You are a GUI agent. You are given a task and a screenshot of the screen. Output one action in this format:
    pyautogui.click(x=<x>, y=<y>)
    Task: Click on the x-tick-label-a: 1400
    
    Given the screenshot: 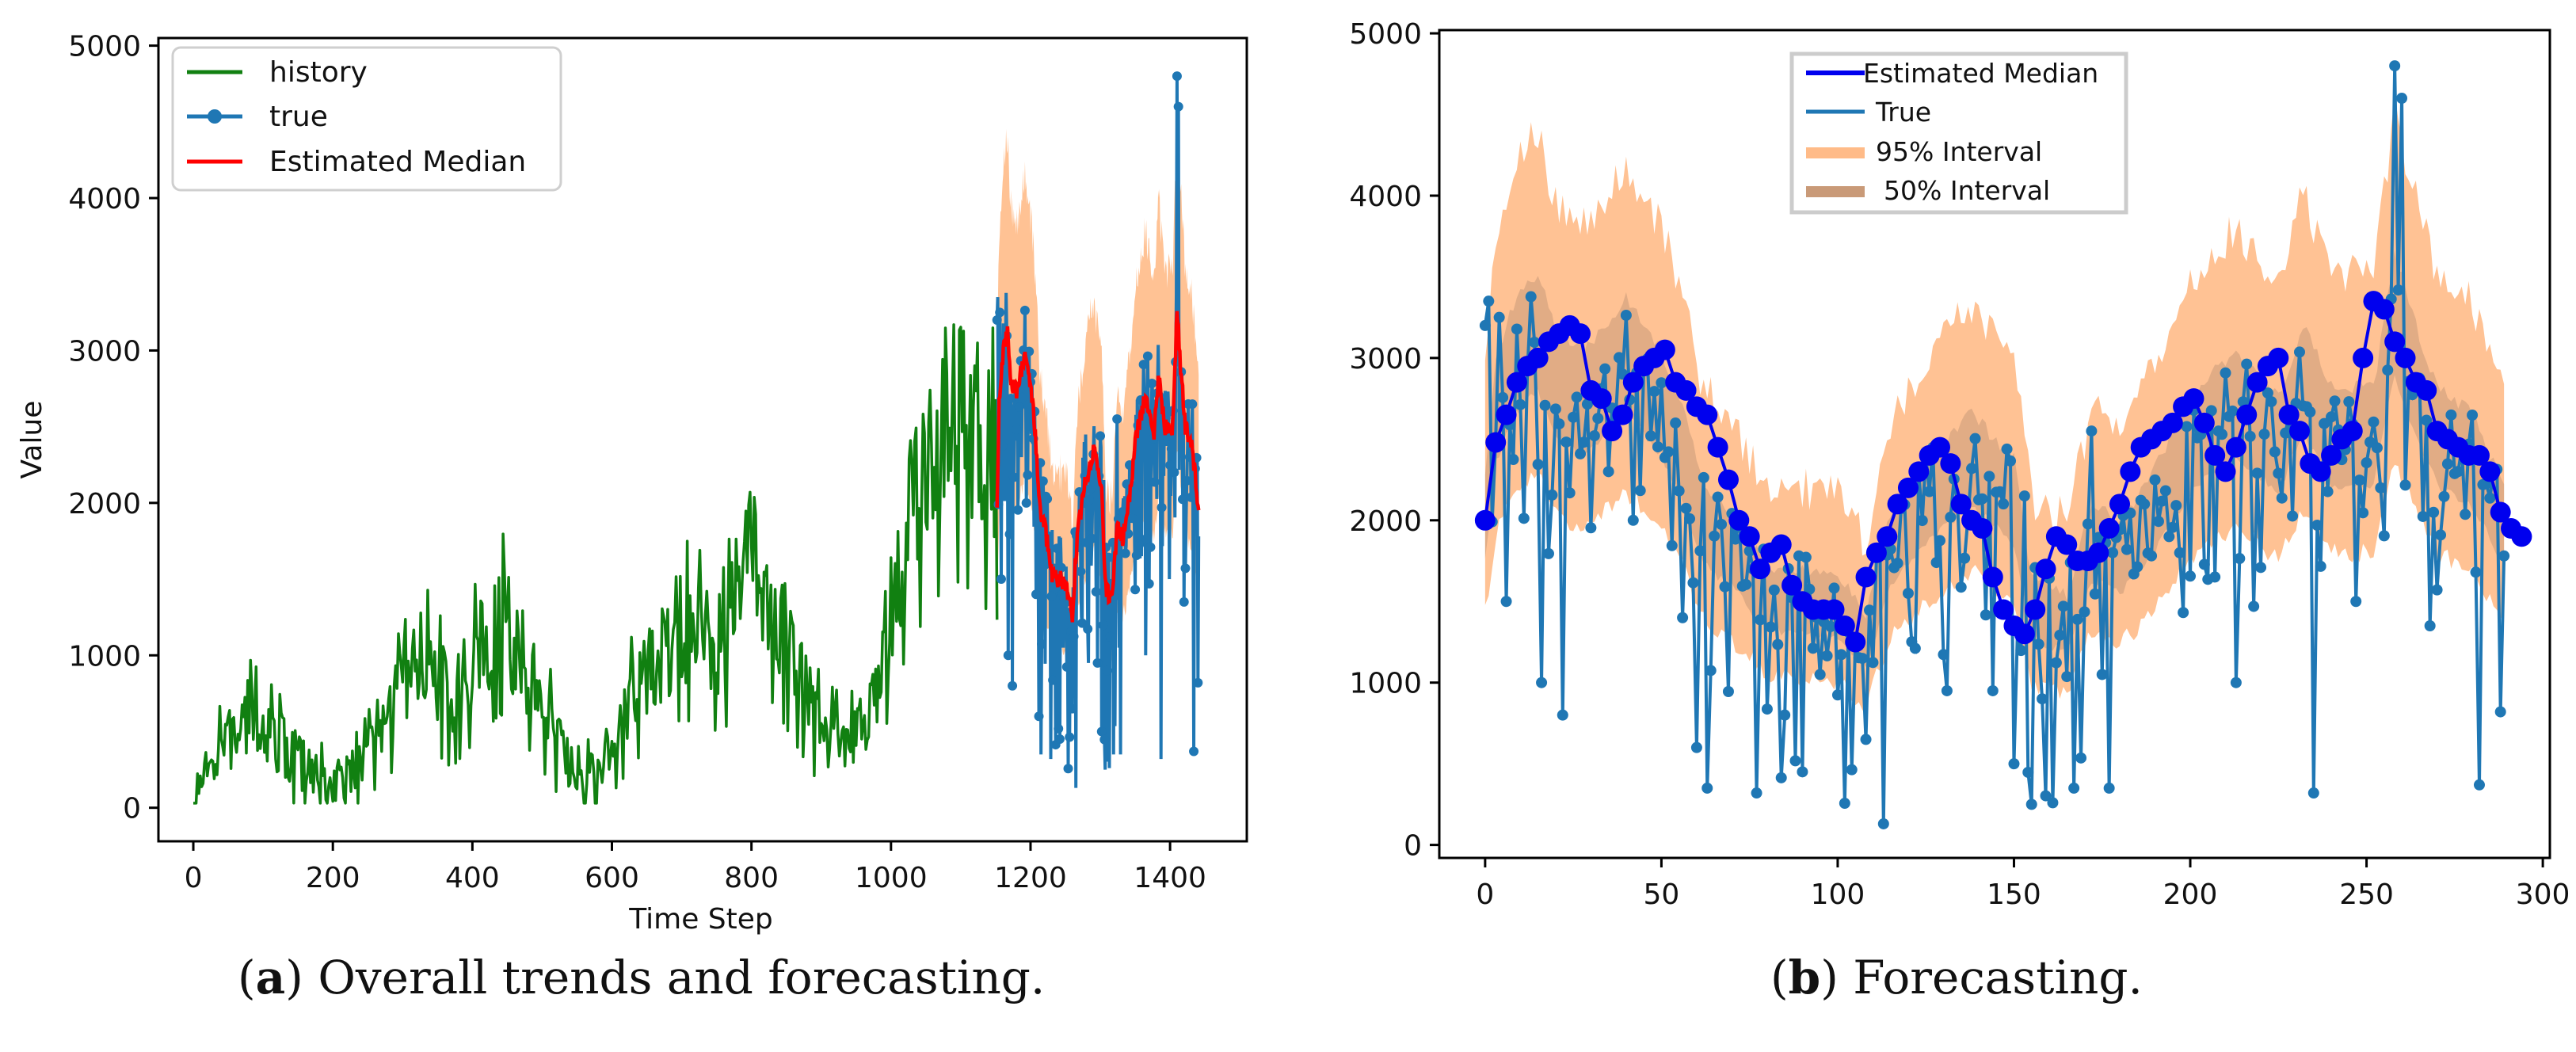 What is the action you would take?
    pyautogui.click(x=1170, y=878)
    